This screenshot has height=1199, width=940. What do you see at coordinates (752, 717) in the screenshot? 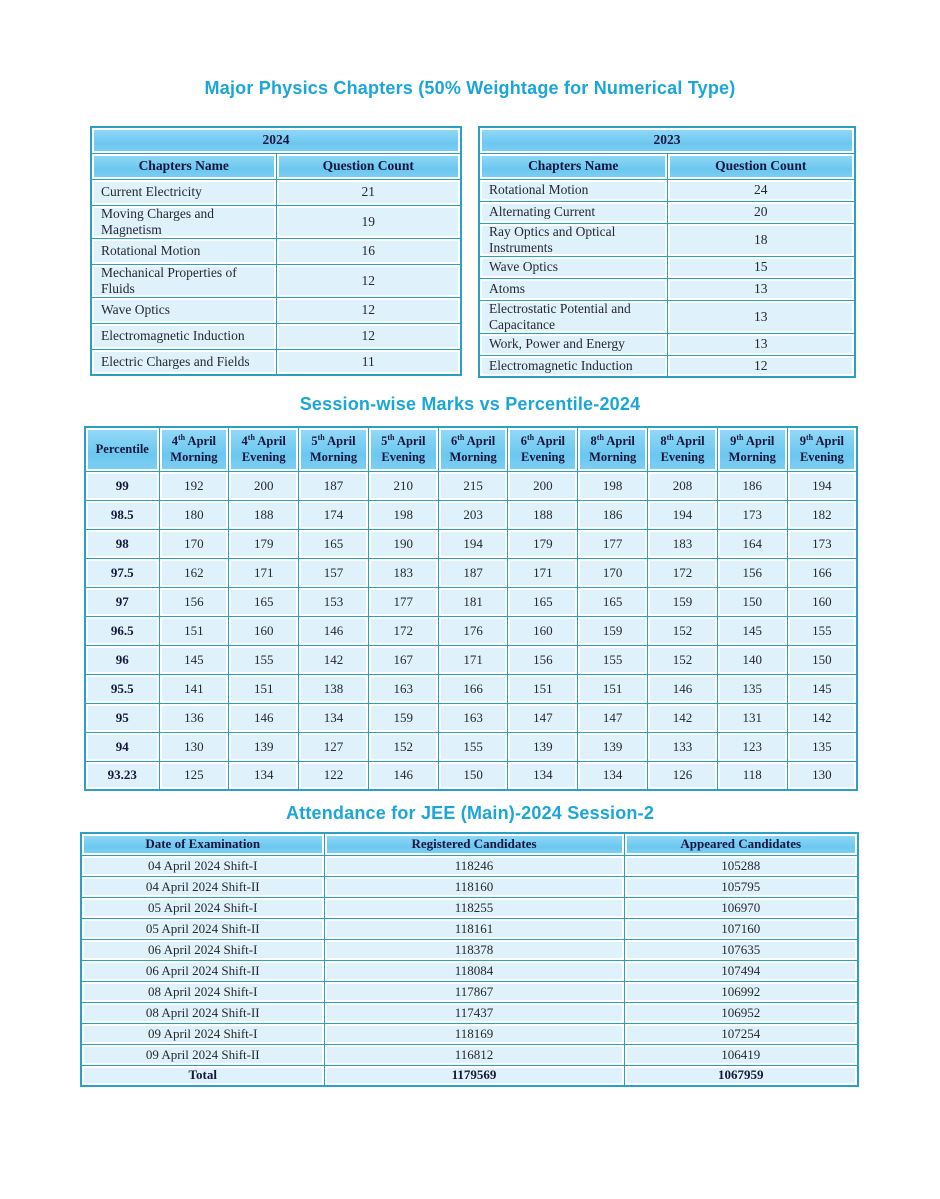
I see `marks-cell: 131` at bounding box center [752, 717].